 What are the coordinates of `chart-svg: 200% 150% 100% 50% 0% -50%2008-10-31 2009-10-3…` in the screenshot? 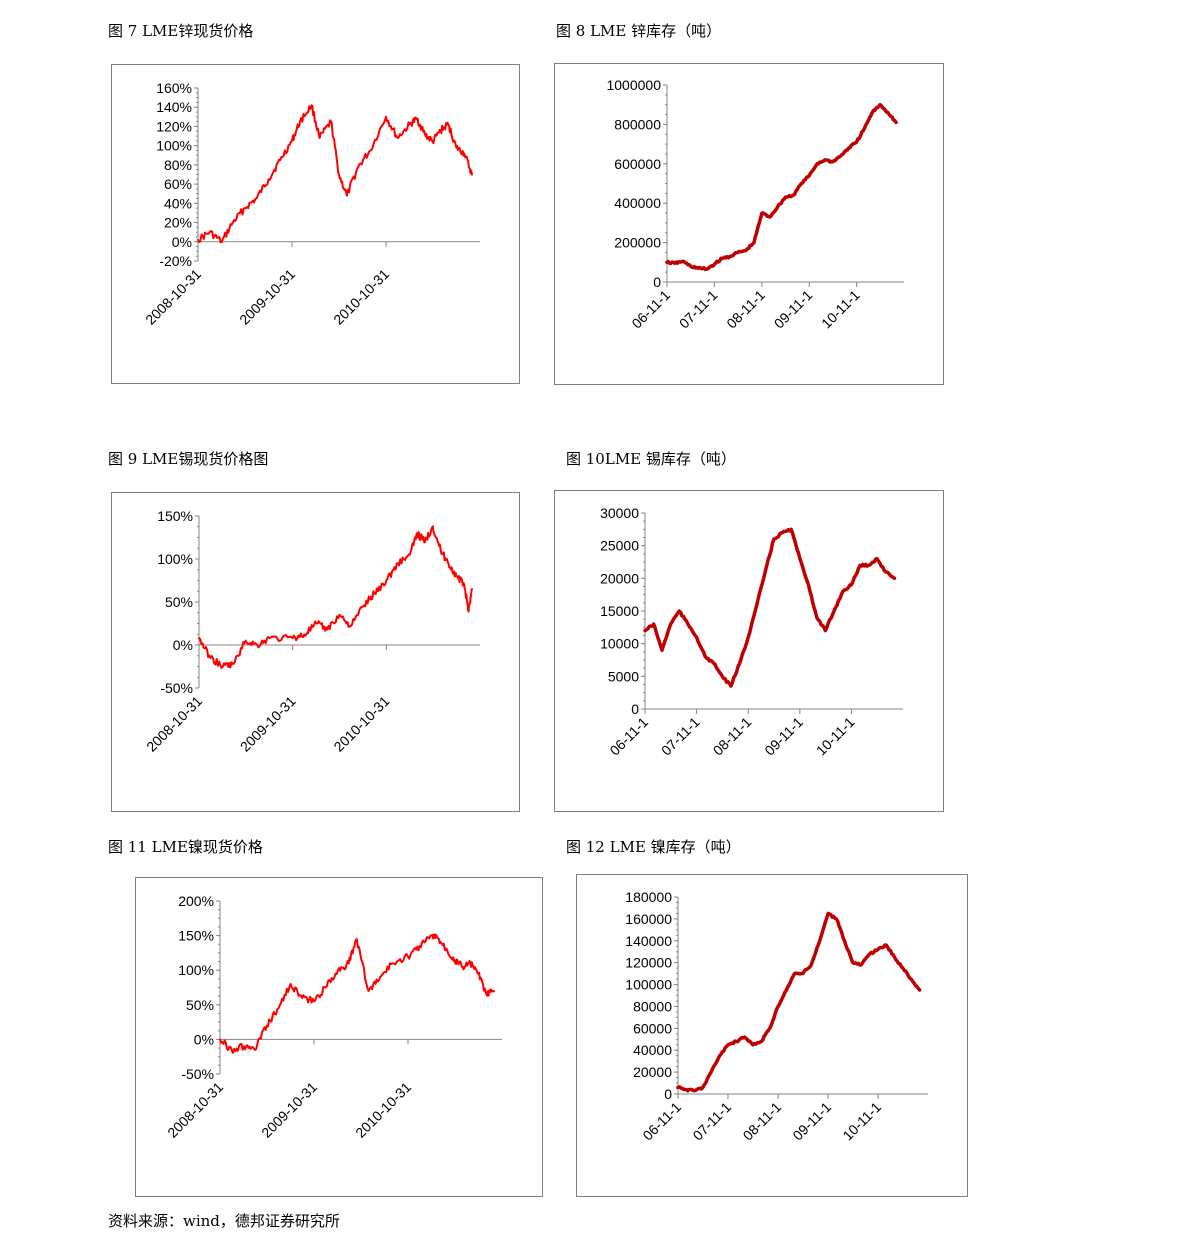 It's located at (333, 1017).